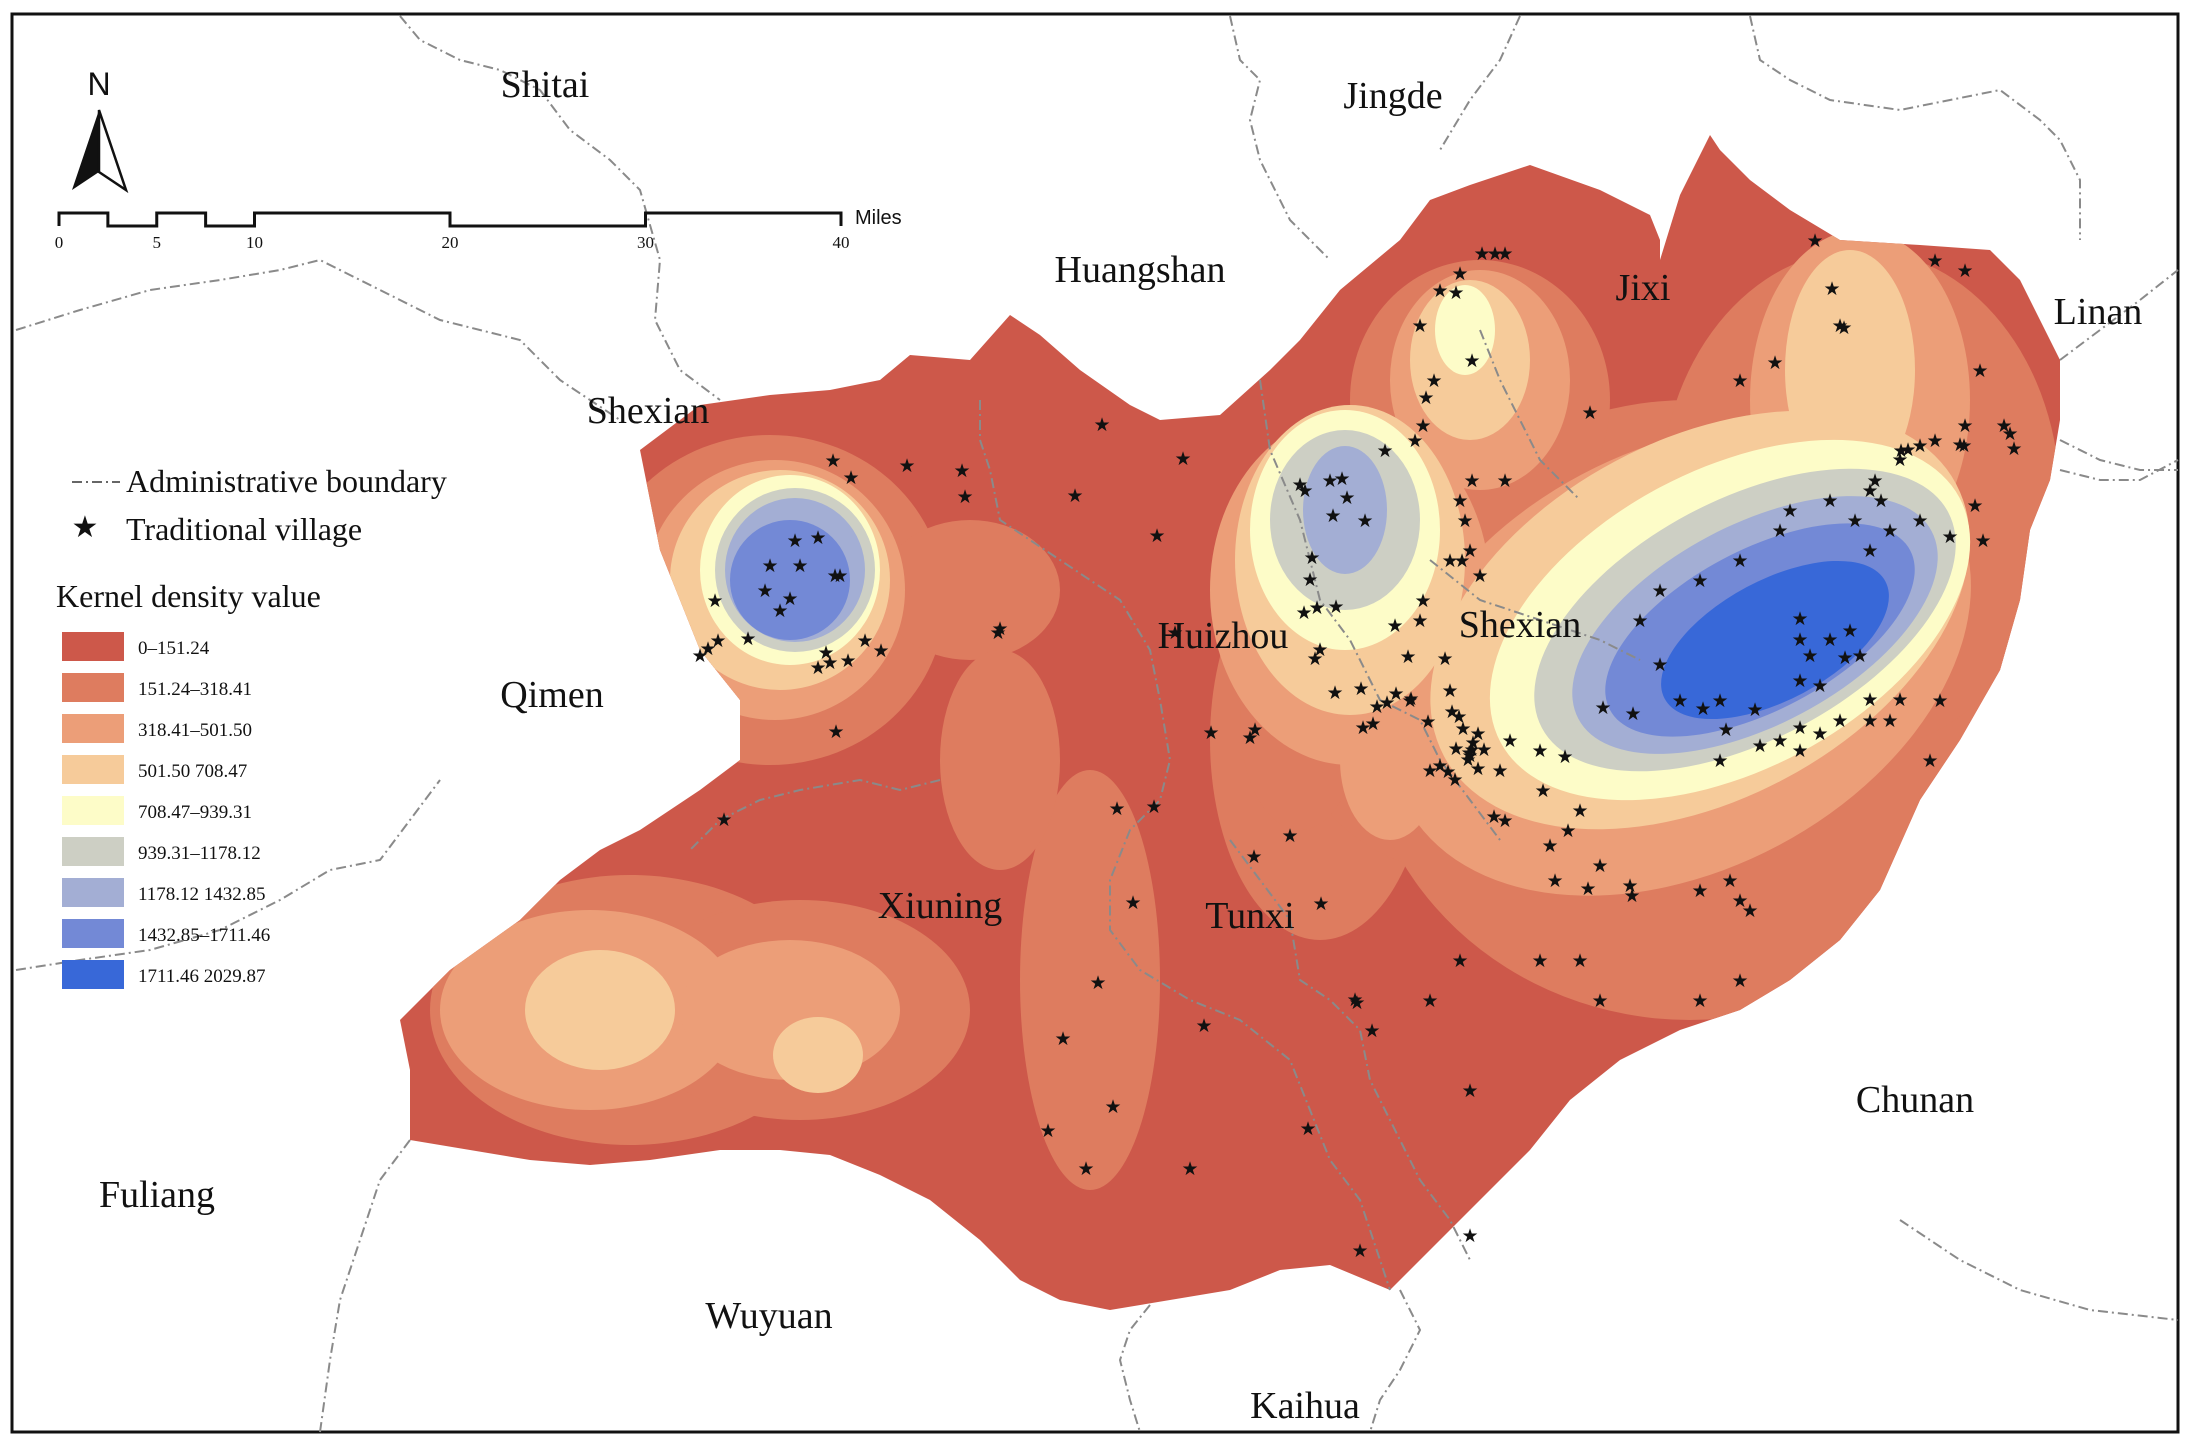 Image resolution: width=2190 pixels, height=1451 pixels. I want to click on label-kaihua: Kaihua, so click(1305, 1406).